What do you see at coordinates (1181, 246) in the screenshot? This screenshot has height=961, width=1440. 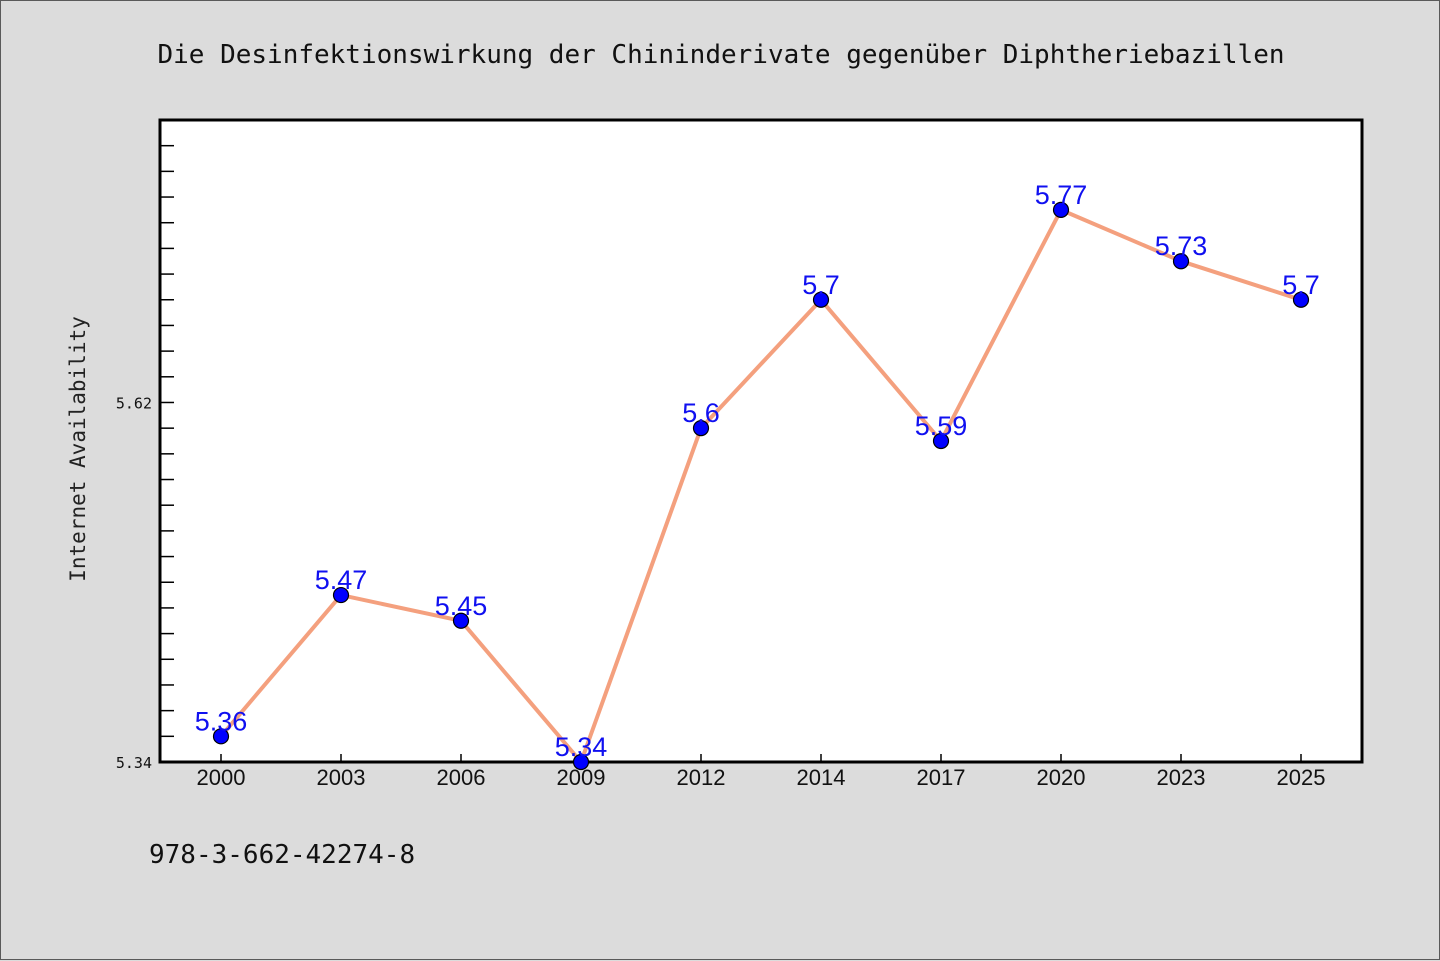 I see `data-label: 5.73` at bounding box center [1181, 246].